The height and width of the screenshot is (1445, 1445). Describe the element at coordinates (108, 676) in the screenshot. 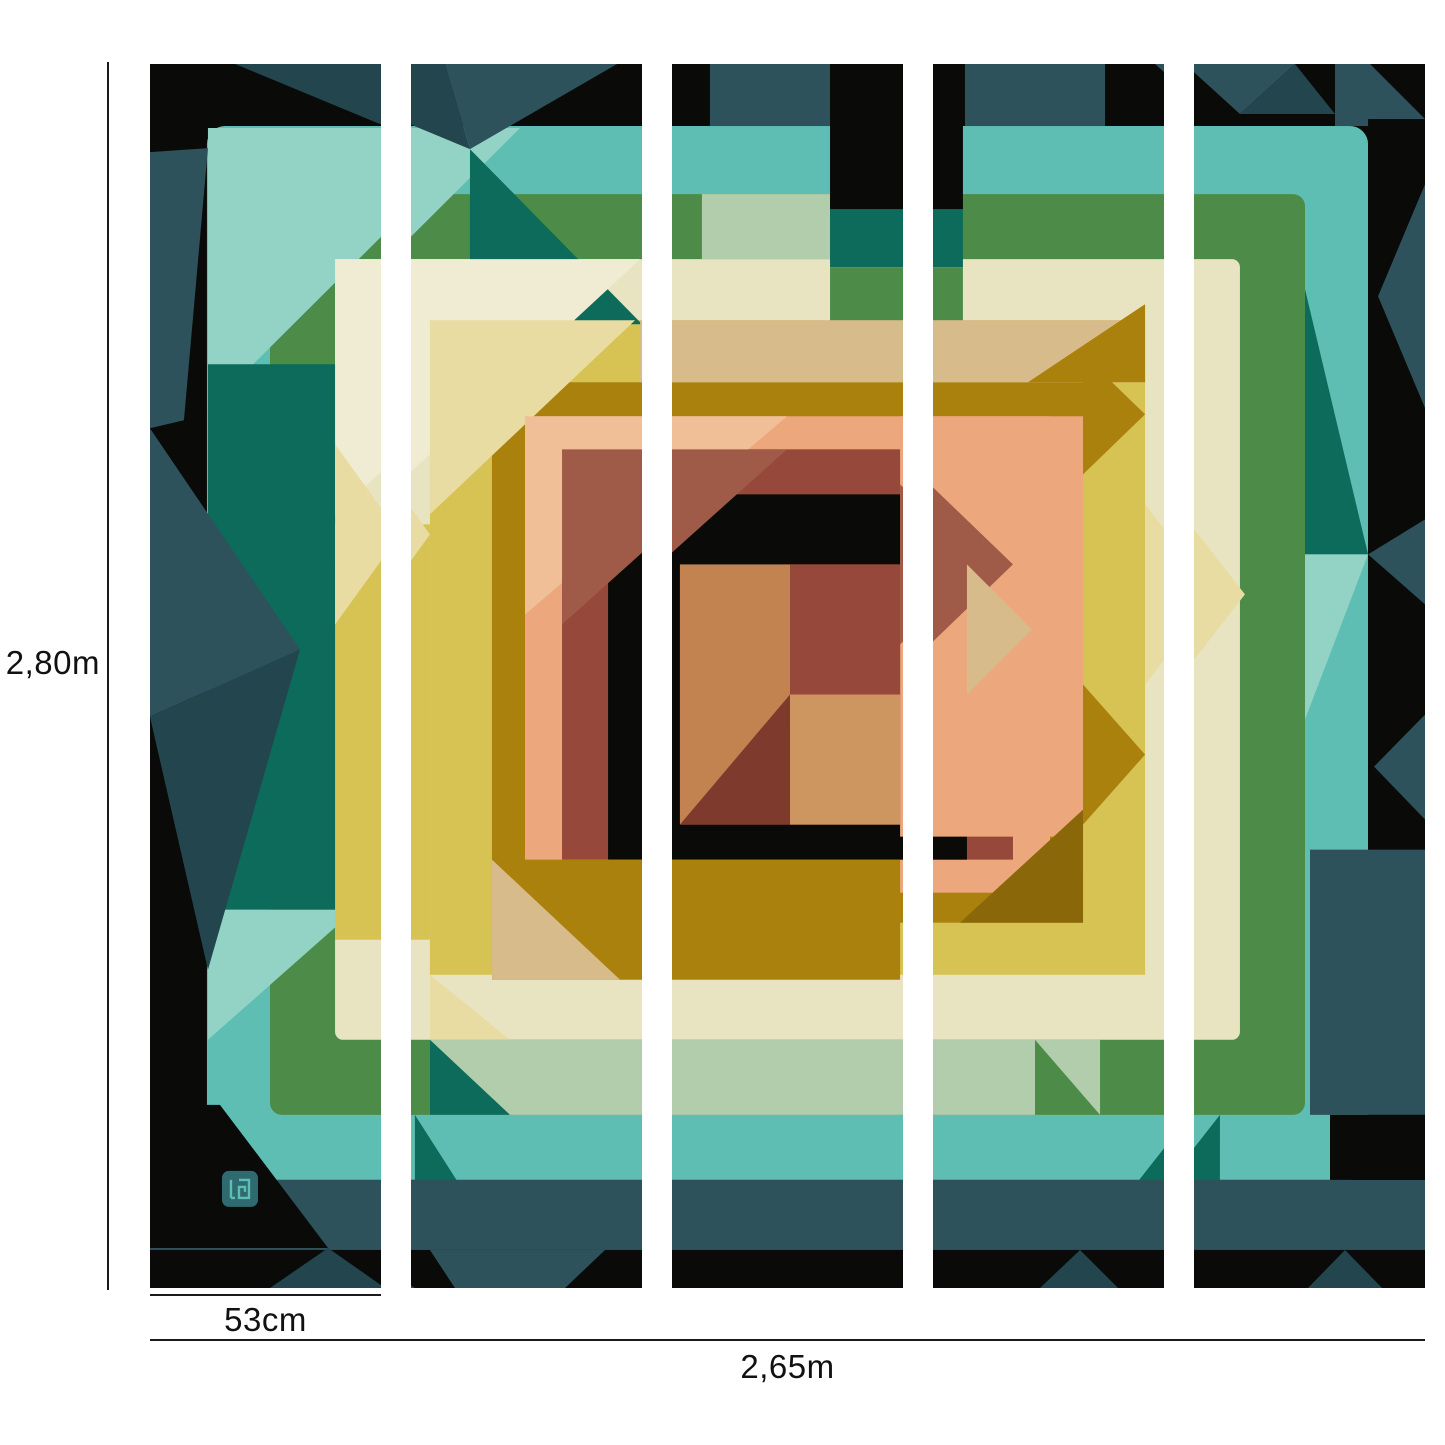

I see `height-dimension-line` at that location.